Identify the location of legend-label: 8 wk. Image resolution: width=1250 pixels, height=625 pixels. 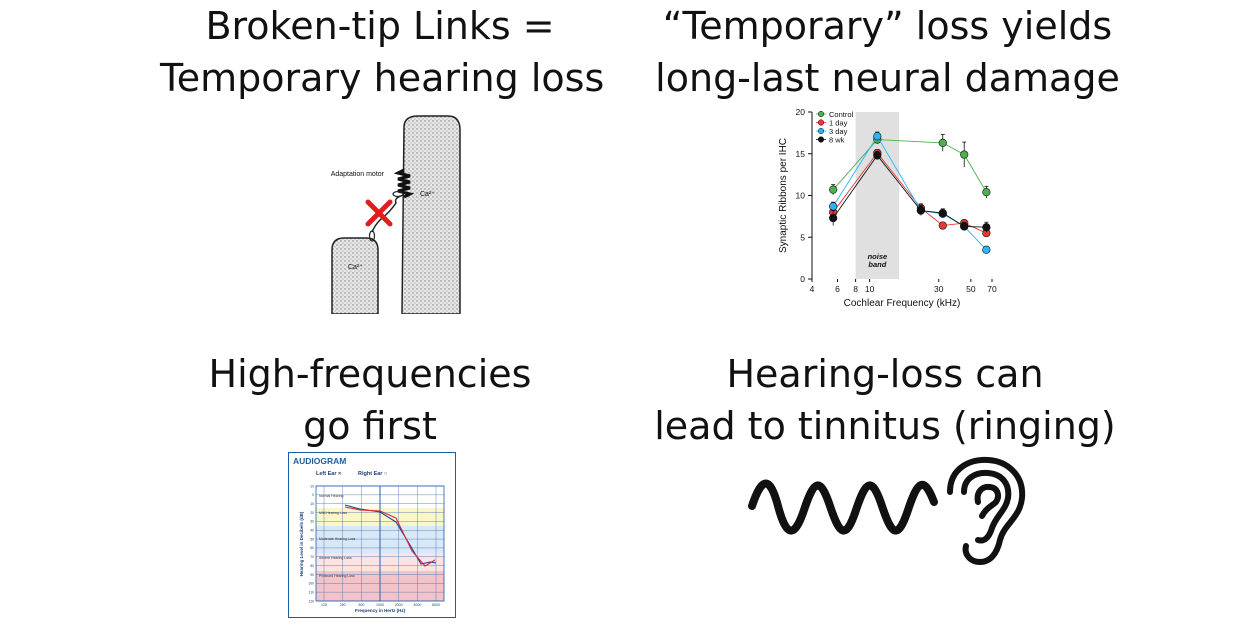
(837, 140).